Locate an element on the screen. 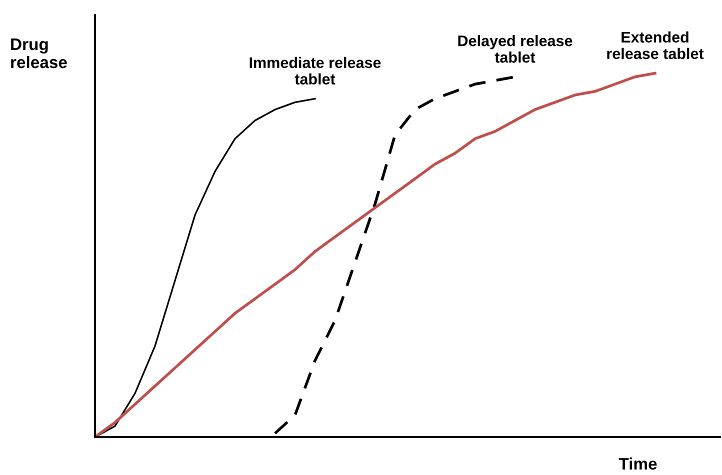 The height and width of the screenshot is (475, 722). series-label: Immediate release tablet is located at coordinates (315, 70).